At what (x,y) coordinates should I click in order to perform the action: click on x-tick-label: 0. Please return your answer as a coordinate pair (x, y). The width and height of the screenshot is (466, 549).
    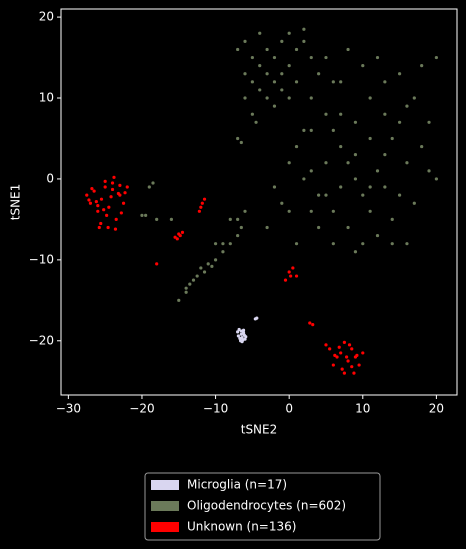
    Looking at the image, I should click on (289, 409).